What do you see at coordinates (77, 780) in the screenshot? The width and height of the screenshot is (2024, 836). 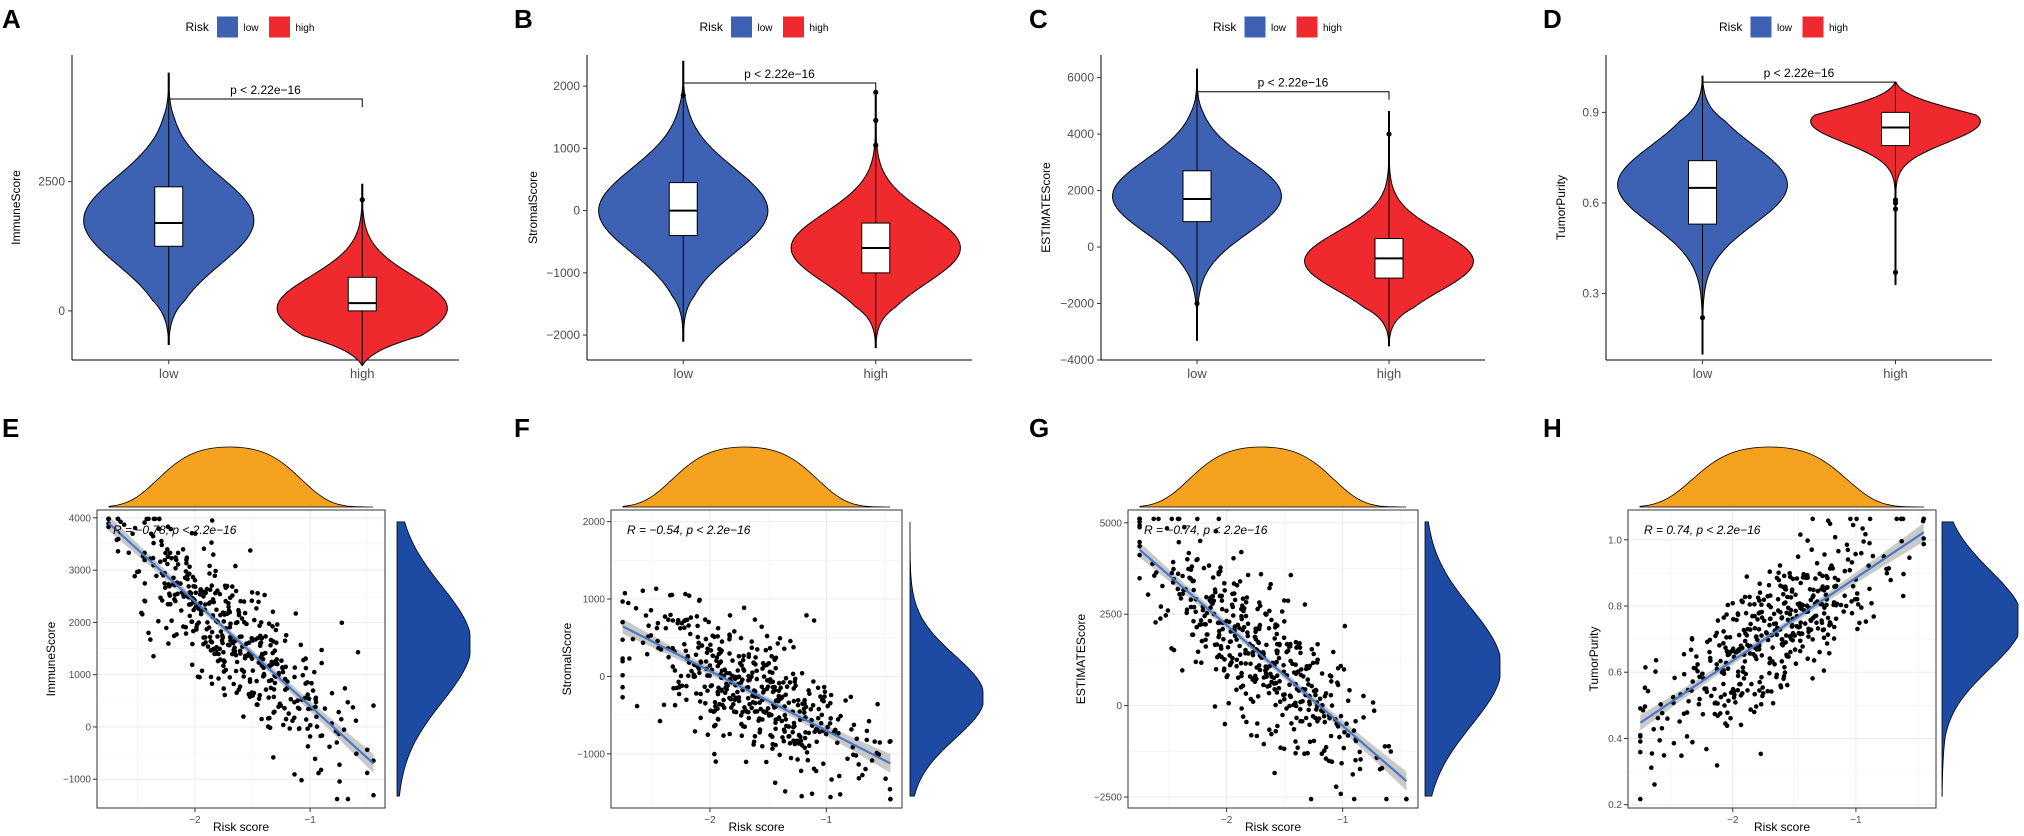 I see `y-tick-label: −1000` at bounding box center [77, 780].